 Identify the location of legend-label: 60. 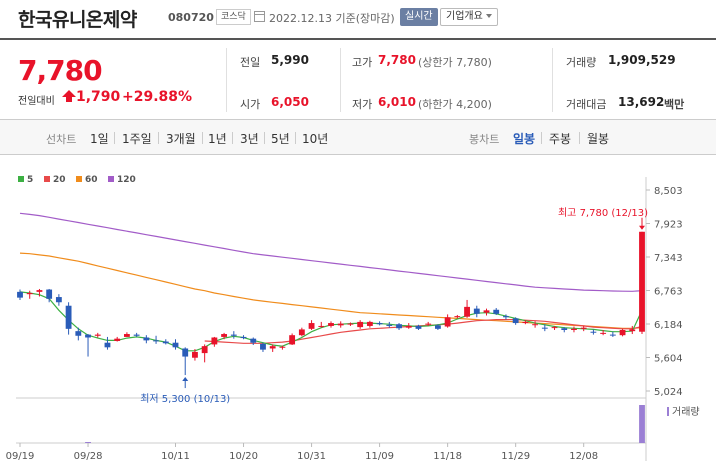
(91, 180).